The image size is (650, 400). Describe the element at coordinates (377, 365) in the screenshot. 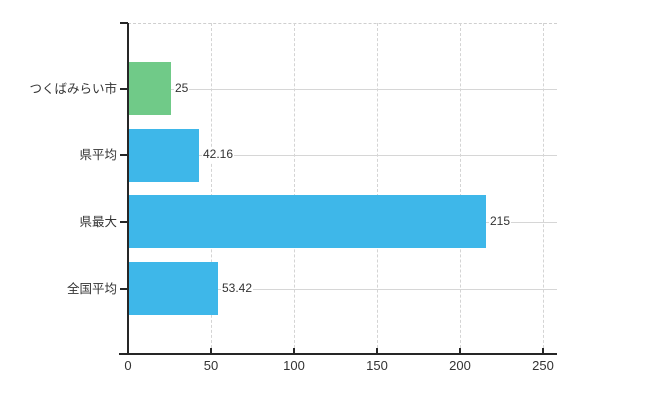

I see `x-tick-label: 150` at that location.